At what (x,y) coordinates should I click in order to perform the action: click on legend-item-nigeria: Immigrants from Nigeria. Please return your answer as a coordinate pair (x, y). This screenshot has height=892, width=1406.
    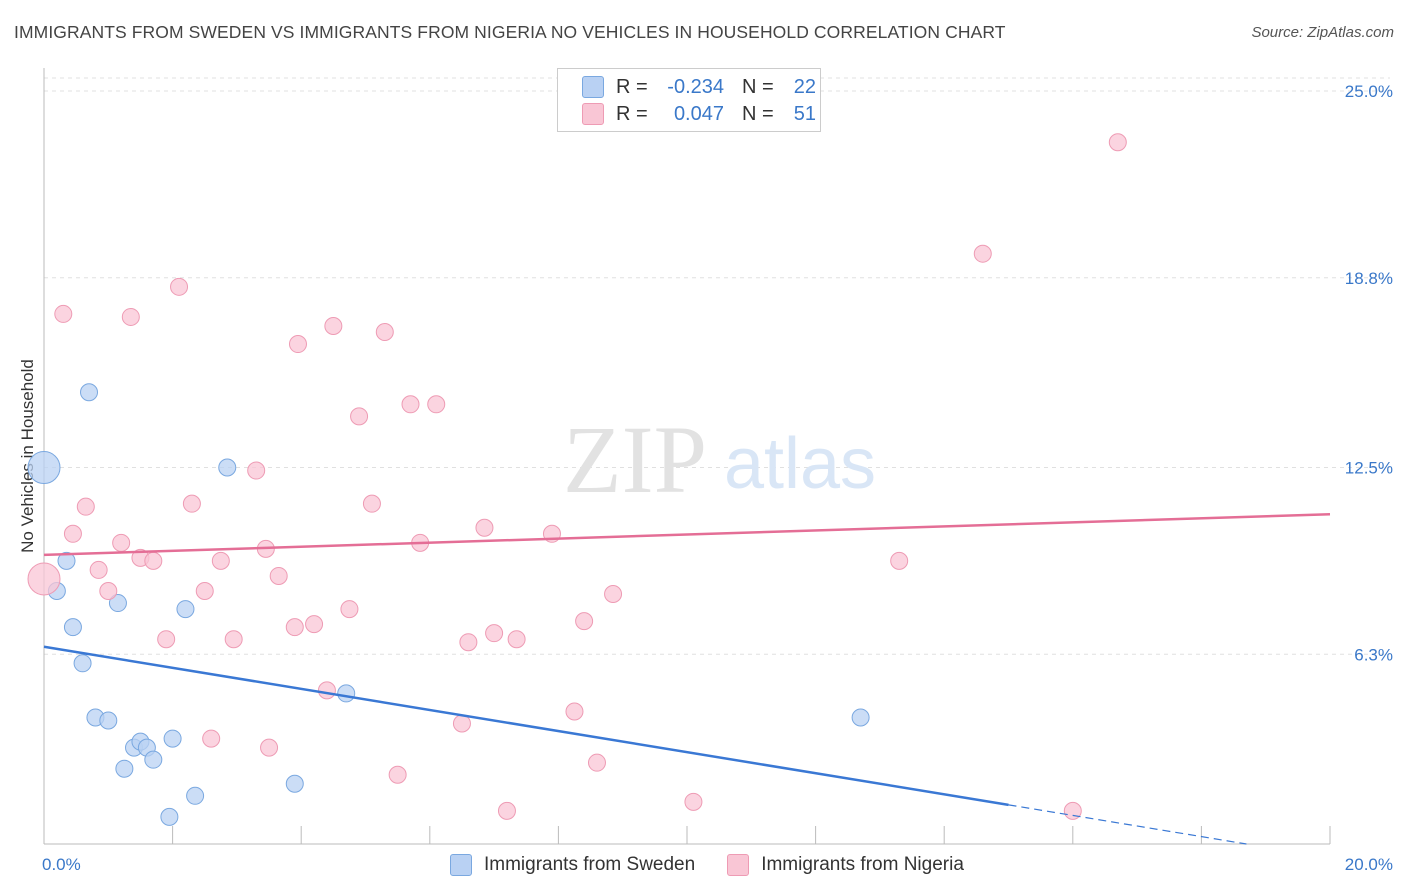
    Looking at the image, I should click on (845, 865).